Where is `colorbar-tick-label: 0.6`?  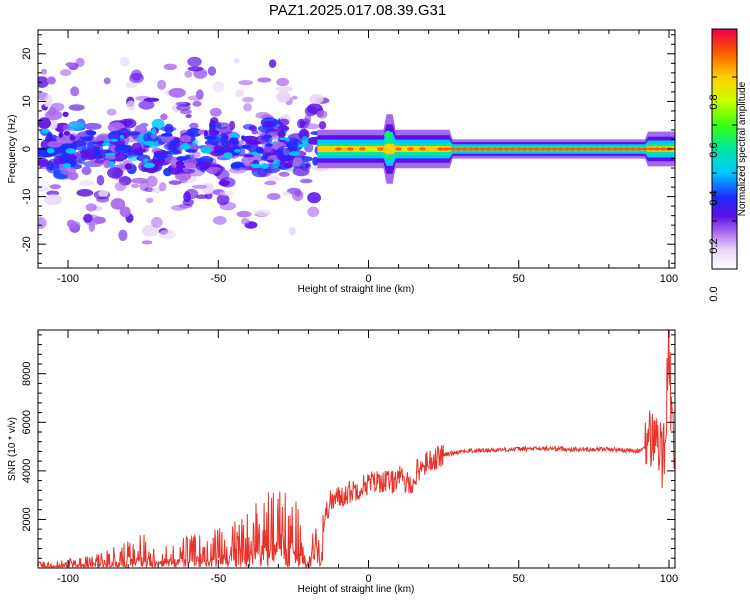 colorbar-tick-label: 0.6 is located at coordinates (714, 149).